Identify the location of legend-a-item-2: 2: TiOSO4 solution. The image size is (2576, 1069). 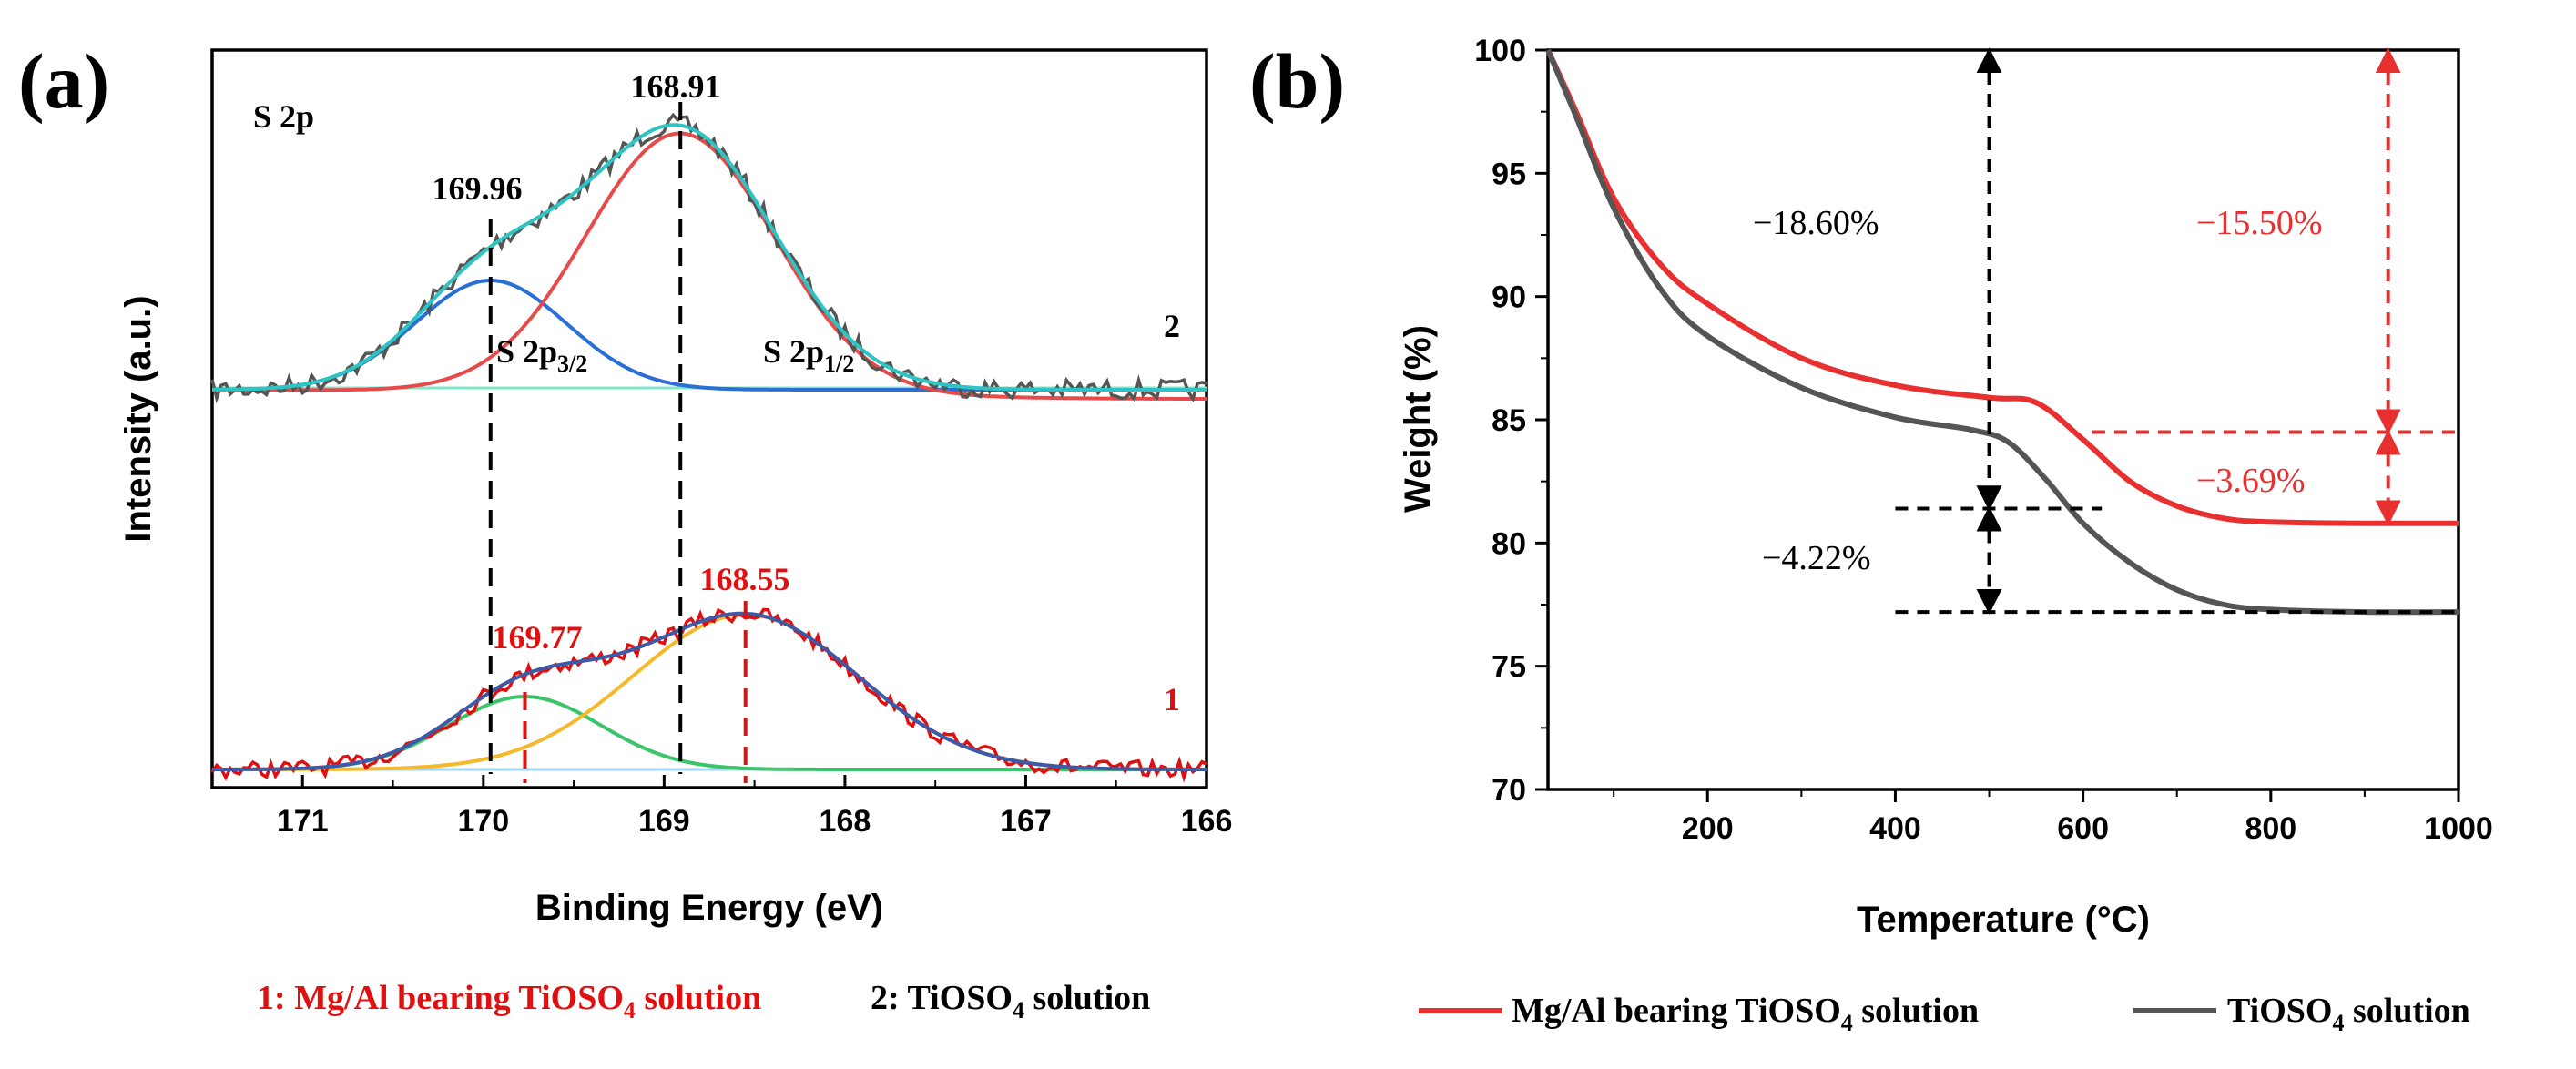
(1010, 1001).